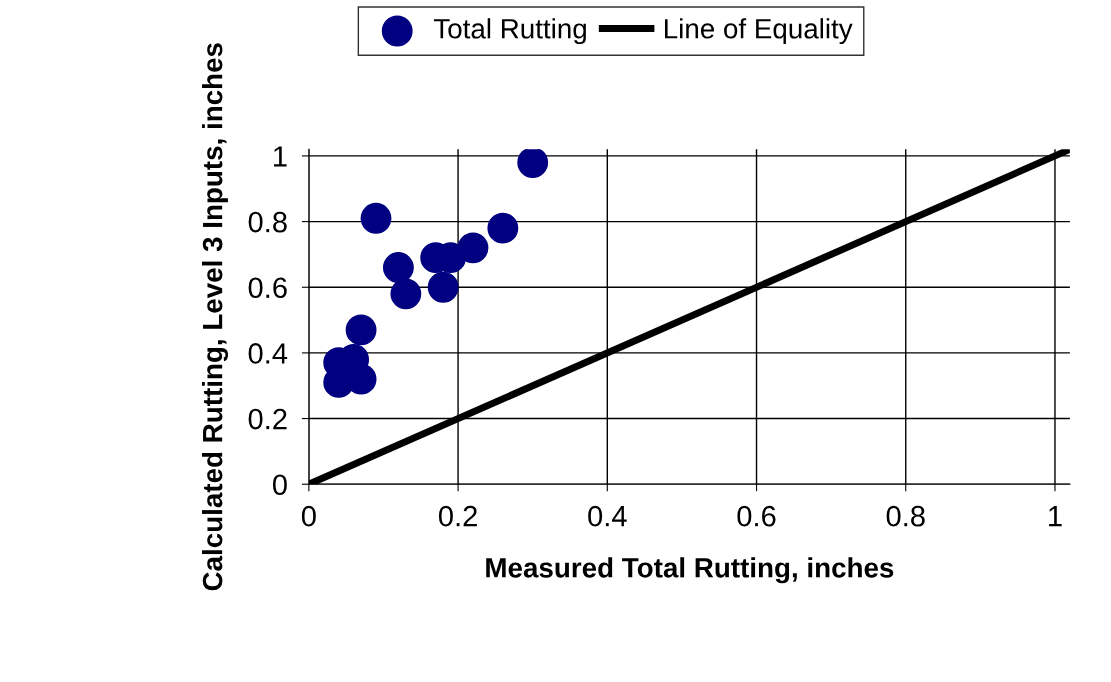 The image size is (1111, 682). I want to click on y-tick-label: 1, so click(280, 156).